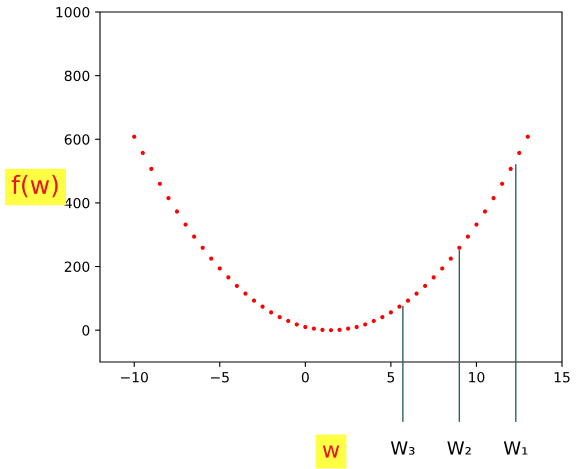 The height and width of the screenshot is (469, 579). I want to click on x-tick-label: 5, so click(391, 377).